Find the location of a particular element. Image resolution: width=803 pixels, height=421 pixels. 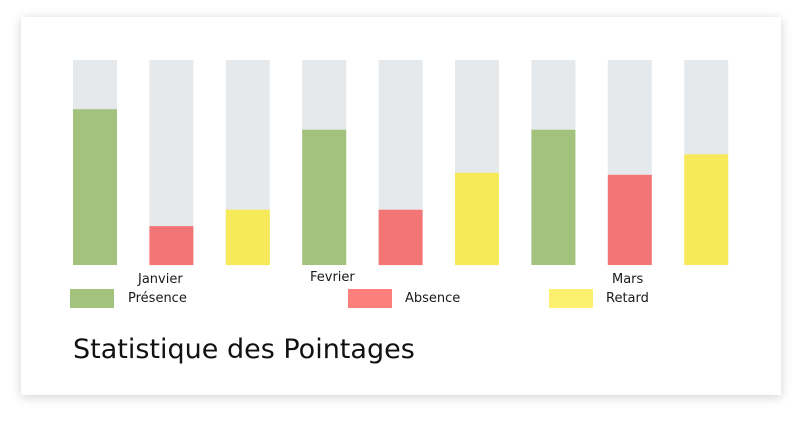

month-labels: Janvier Fevrier Mars is located at coordinates (390, 278).